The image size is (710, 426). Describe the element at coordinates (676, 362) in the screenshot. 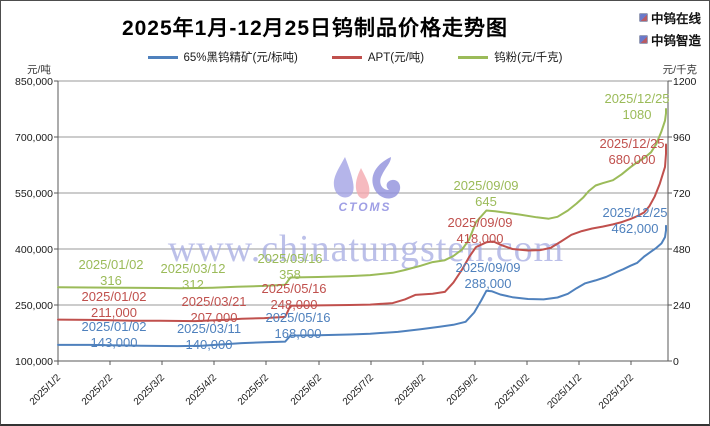

I see `svg-text: 0` at that location.